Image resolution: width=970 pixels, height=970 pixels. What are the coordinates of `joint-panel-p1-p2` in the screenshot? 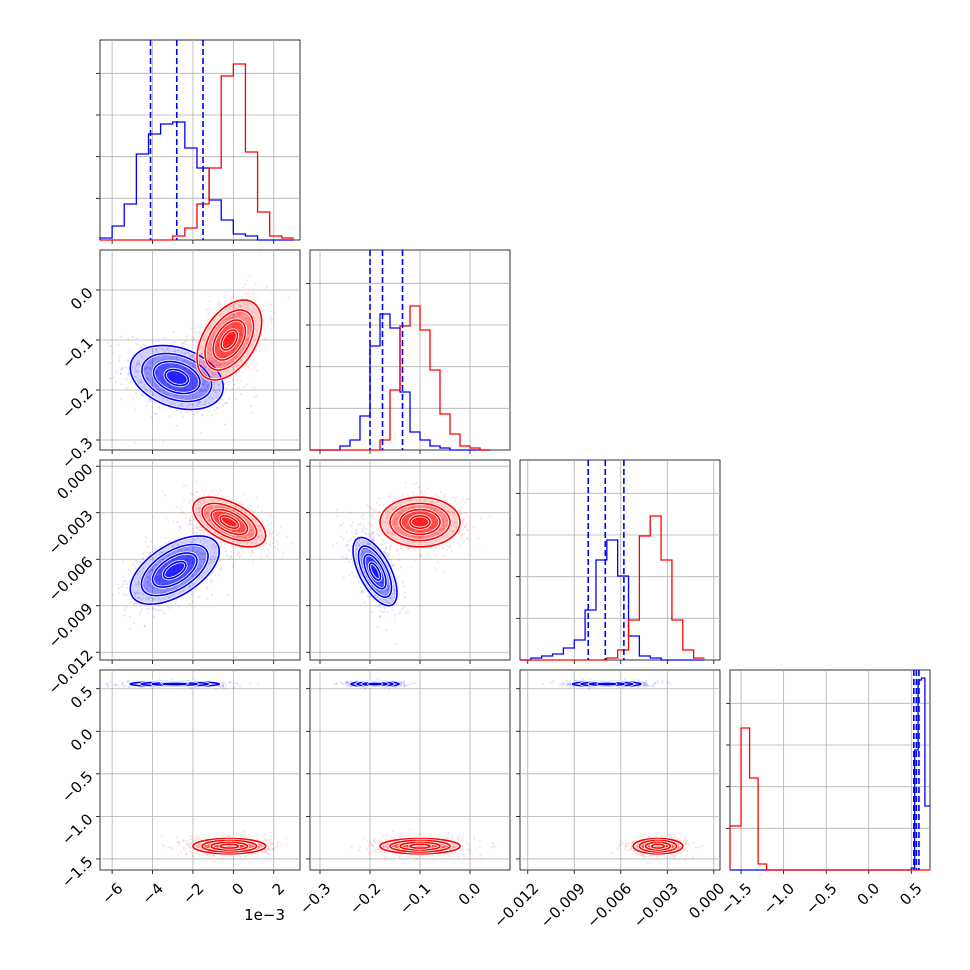 It's located at (408, 561).